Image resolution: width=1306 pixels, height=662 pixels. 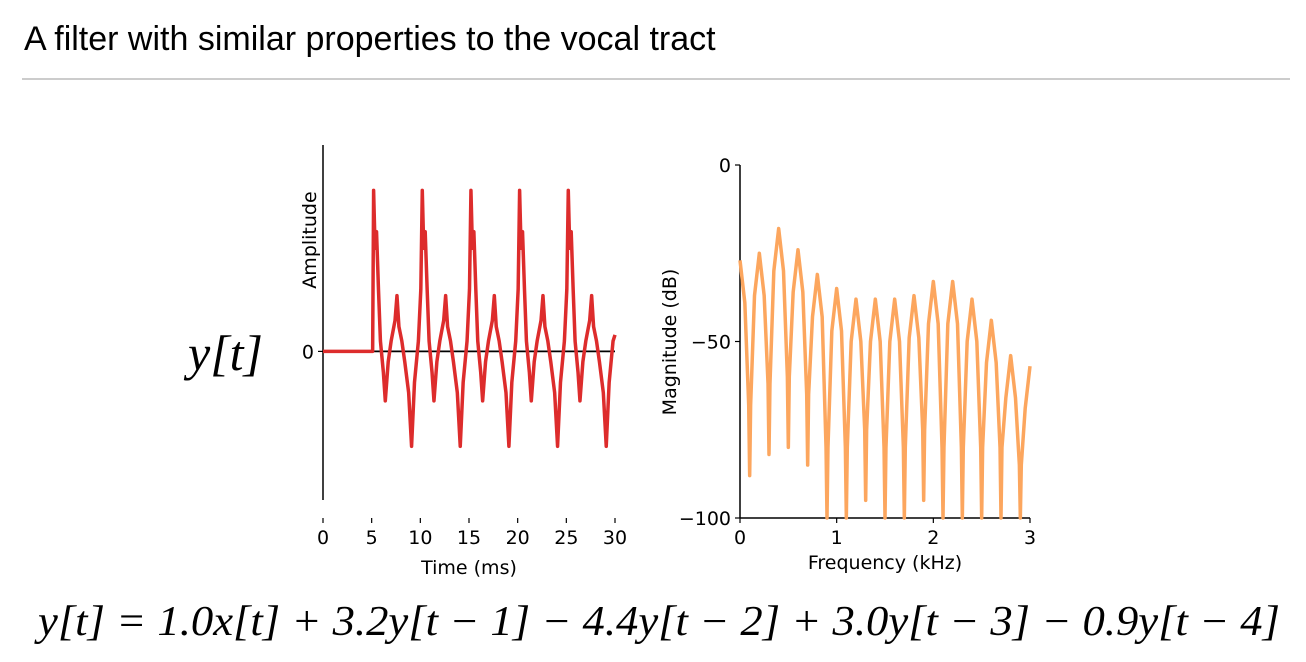 I want to click on x-tick-label: 10, so click(x=420, y=538).